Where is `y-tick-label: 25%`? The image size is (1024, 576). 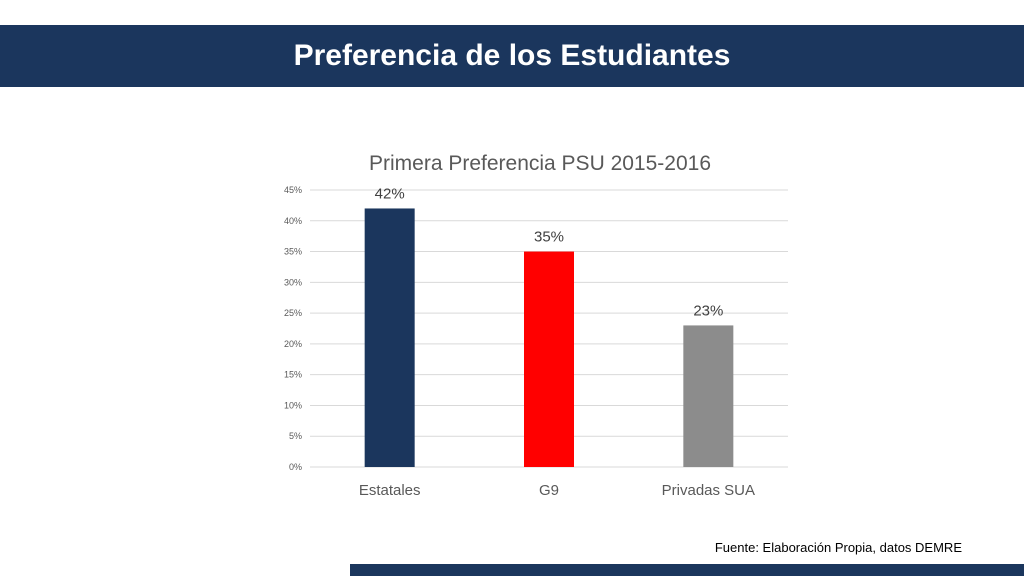 y-tick-label: 25% is located at coordinates (293, 313).